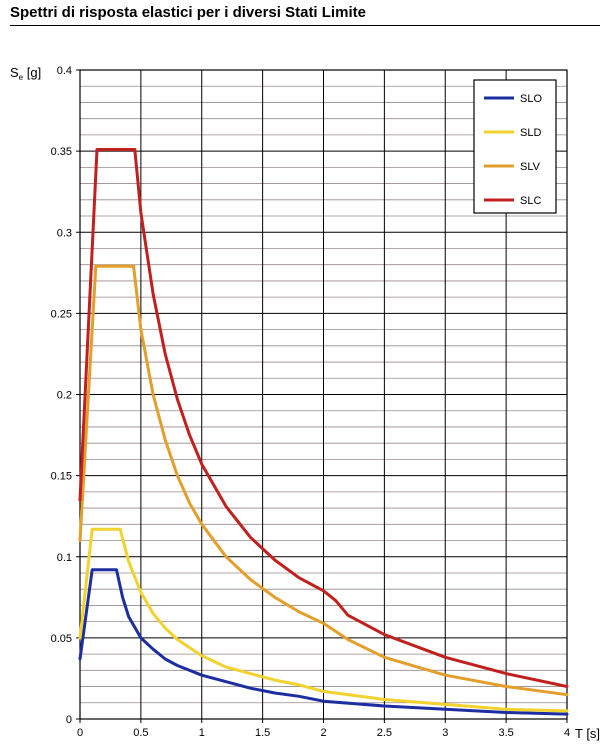  What do you see at coordinates (567, 733) in the screenshot?
I see `x-tick-label: 4` at bounding box center [567, 733].